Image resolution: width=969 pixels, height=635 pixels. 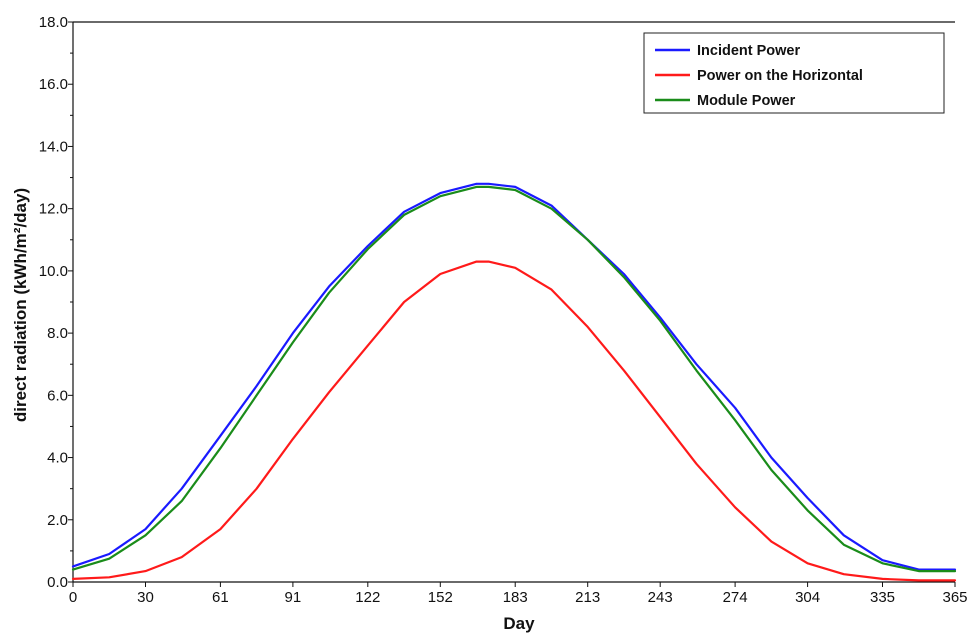 What do you see at coordinates (53, 22) in the screenshot?
I see `y-tick-label: 18.0` at bounding box center [53, 22].